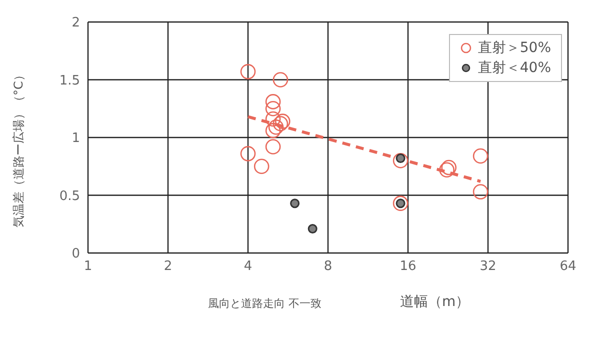 The height and width of the screenshot is (338, 600). I want to click on x-tick-label: 16, so click(408, 266).